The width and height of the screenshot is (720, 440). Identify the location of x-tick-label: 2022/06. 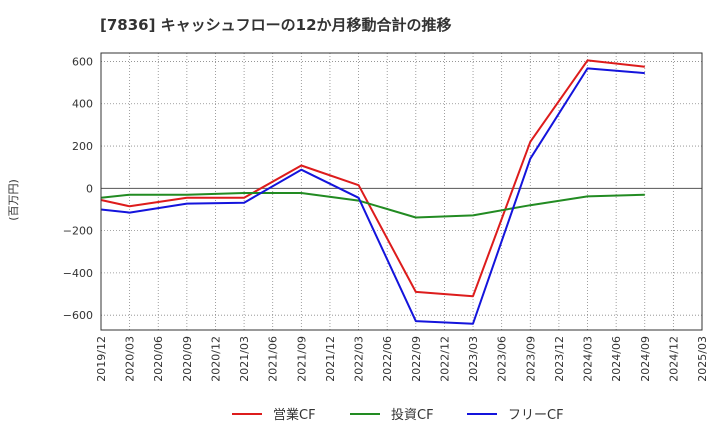
(387, 359).